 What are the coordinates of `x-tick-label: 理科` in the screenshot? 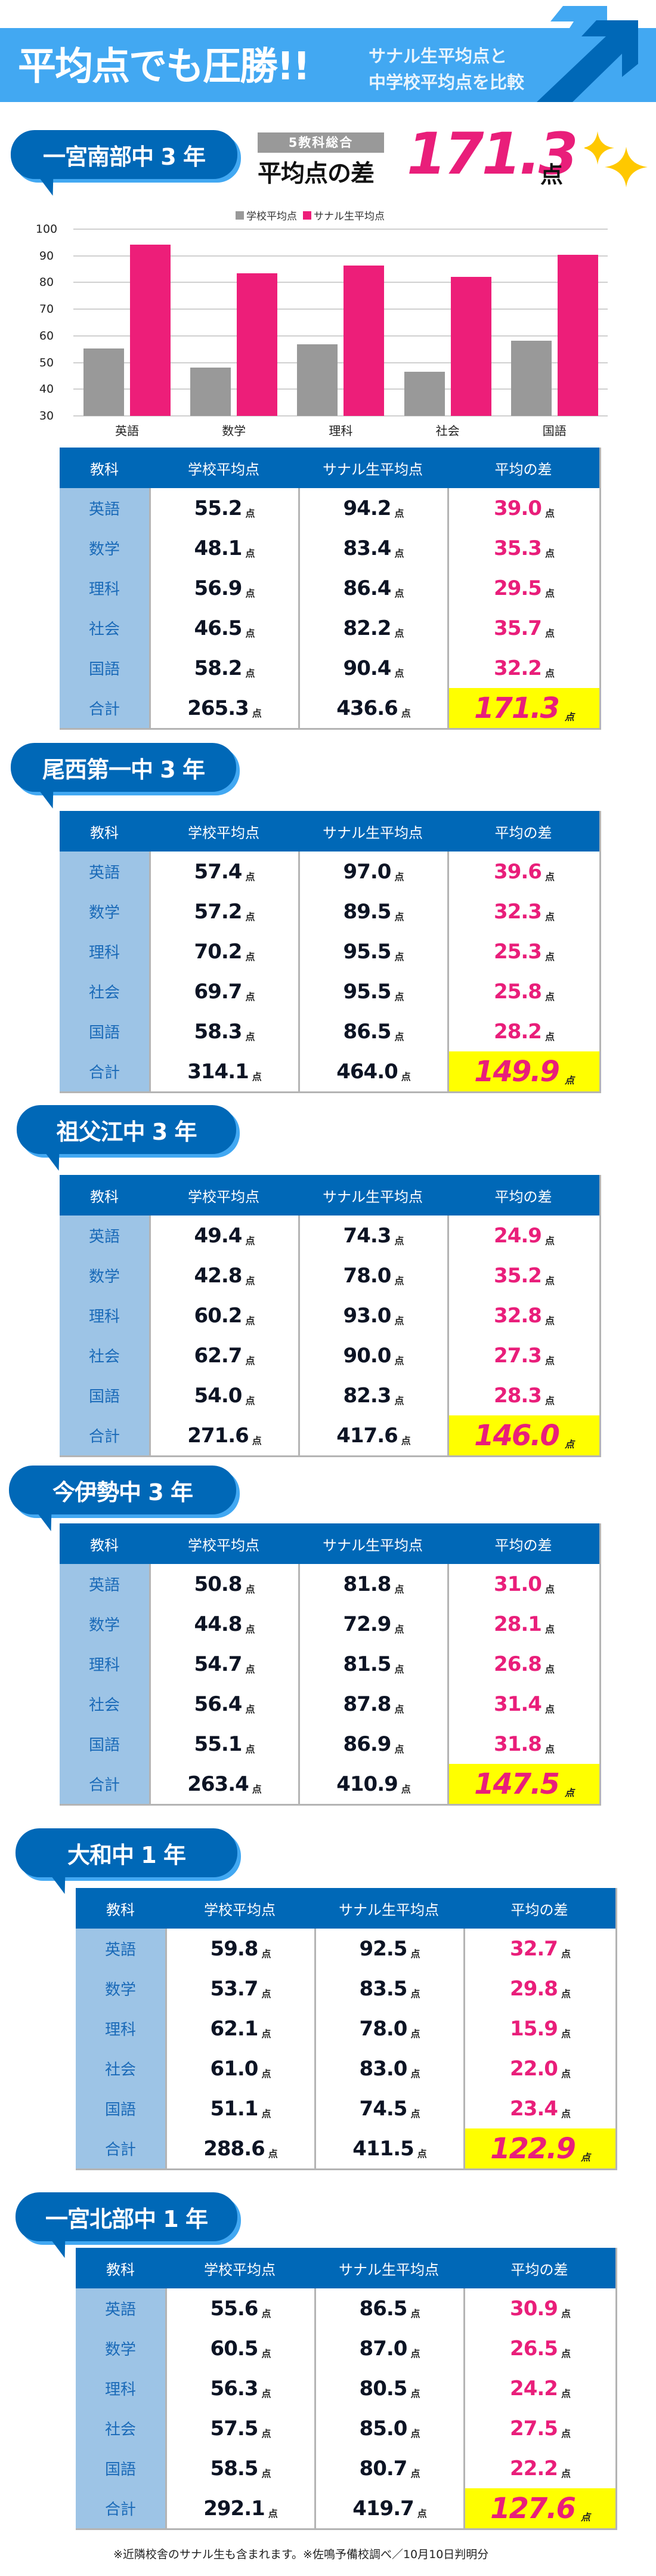 It's located at (341, 431).